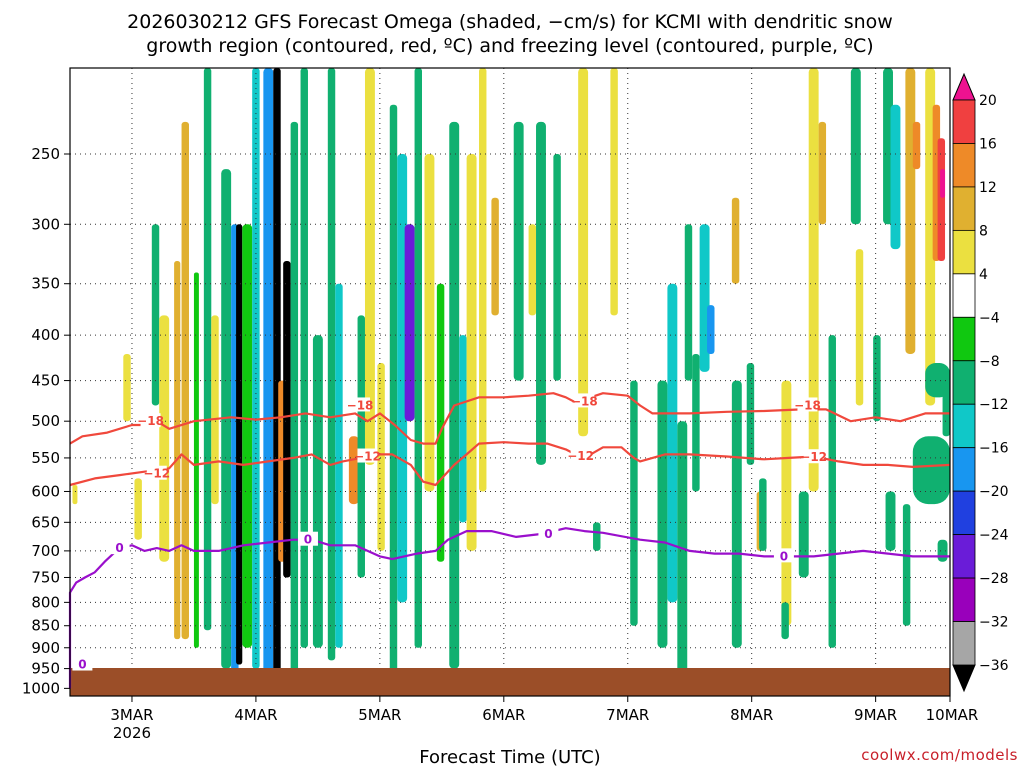  Describe the element at coordinates (503, 715) in the screenshot. I see `x-tick-label: 6MAR` at that location.